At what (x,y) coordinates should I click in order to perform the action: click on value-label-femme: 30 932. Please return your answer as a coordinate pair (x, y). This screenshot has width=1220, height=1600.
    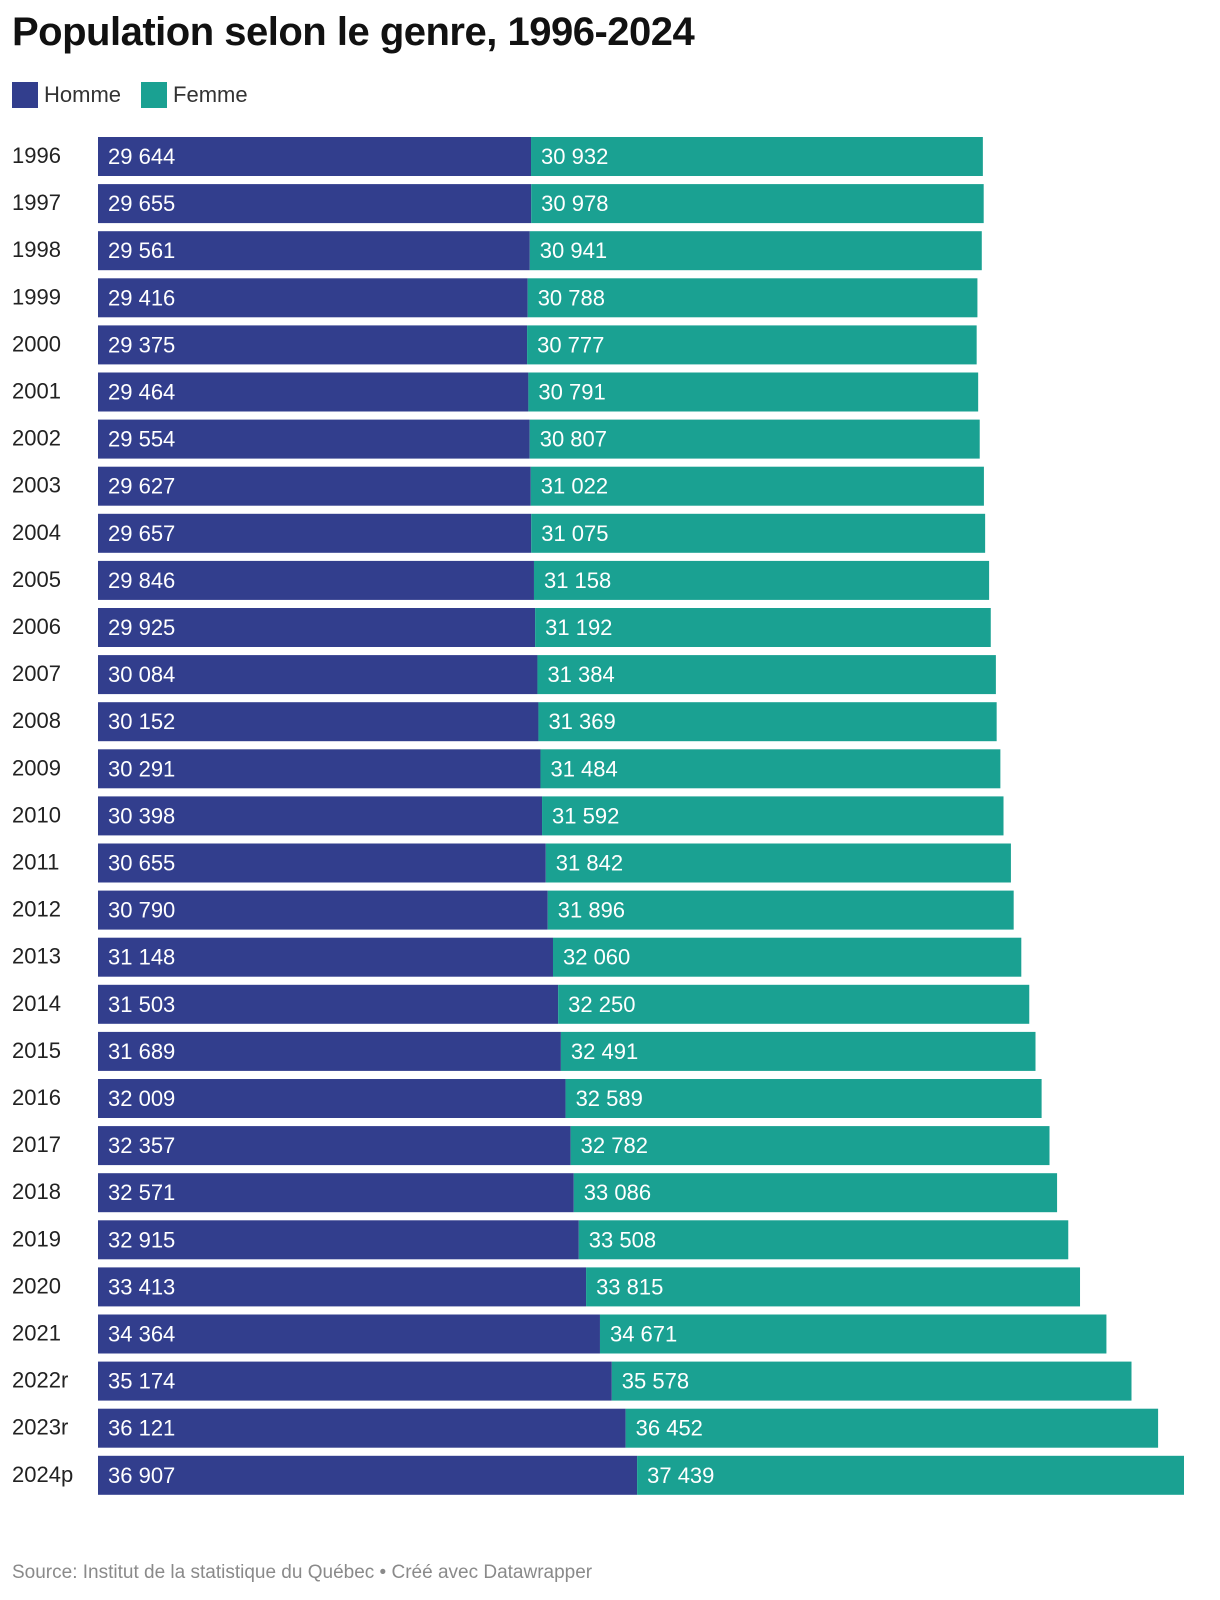
    Looking at the image, I should click on (574, 156).